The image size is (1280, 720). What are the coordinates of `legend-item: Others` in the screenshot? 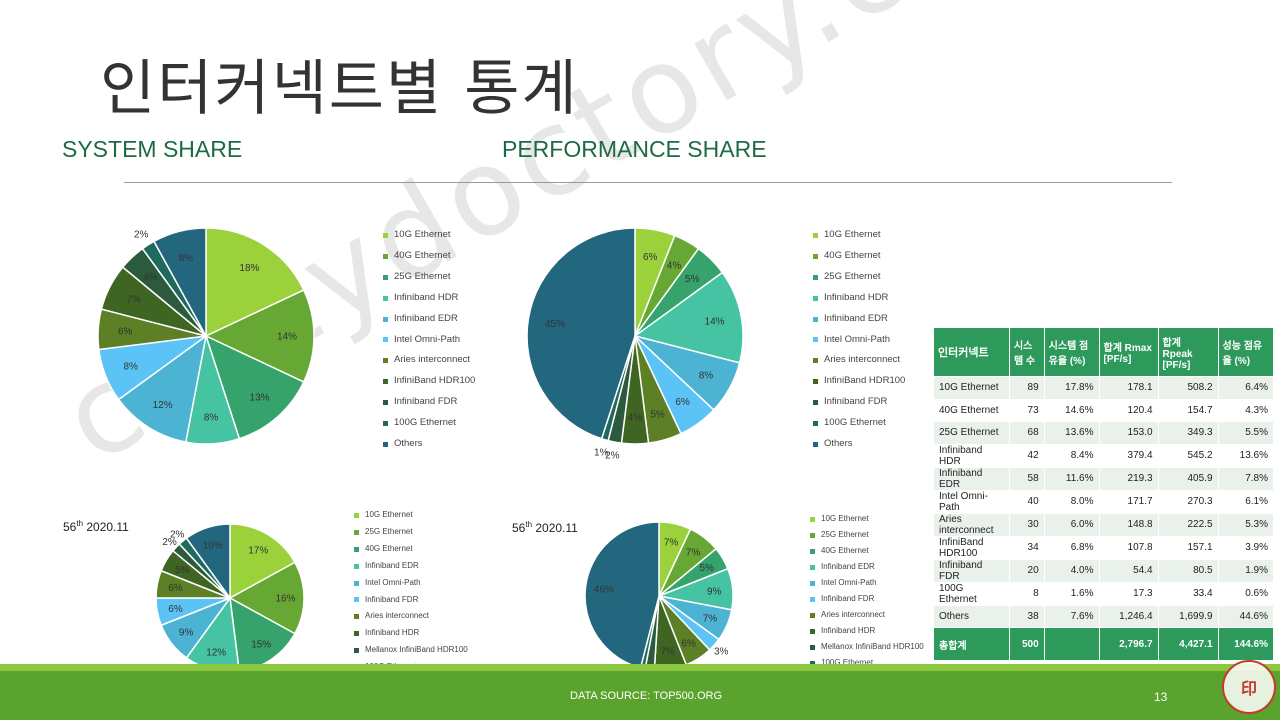 It's located at (429, 444).